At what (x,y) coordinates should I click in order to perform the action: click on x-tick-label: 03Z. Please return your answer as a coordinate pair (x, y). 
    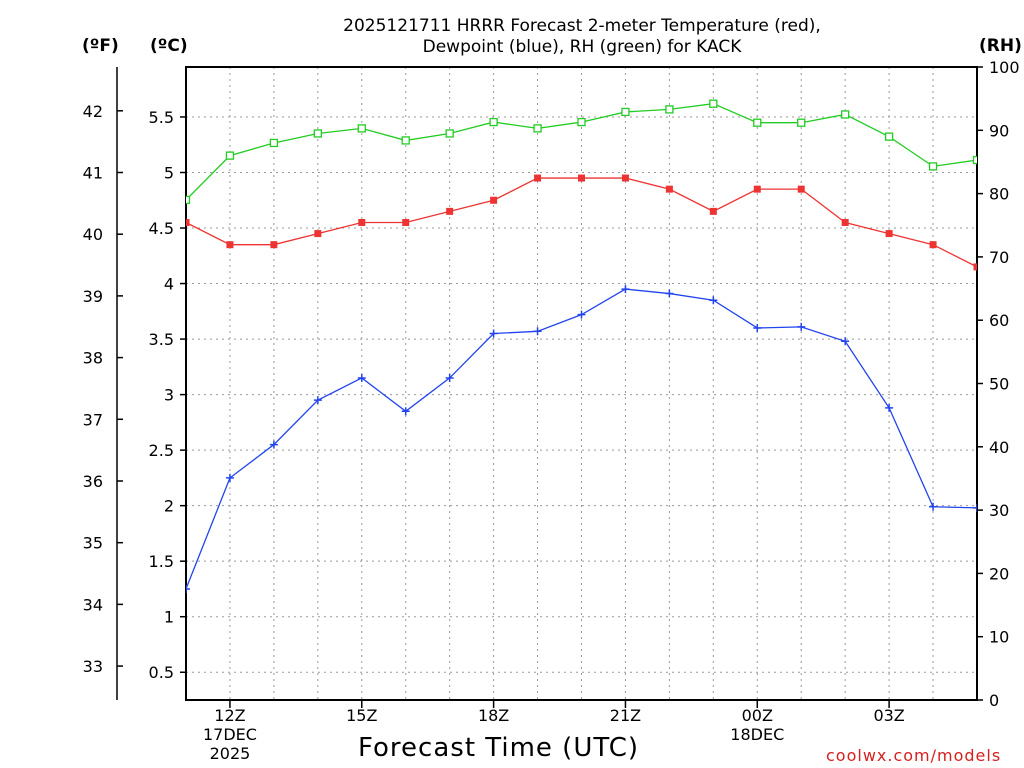
    Looking at the image, I should click on (888, 715).